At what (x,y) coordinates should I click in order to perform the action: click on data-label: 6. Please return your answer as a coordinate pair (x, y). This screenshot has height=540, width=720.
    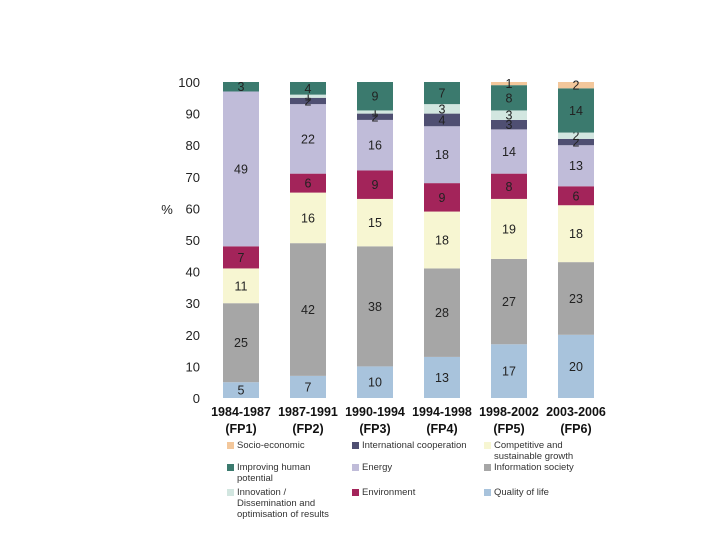
    Looking at the image, I should click on (576, 196).